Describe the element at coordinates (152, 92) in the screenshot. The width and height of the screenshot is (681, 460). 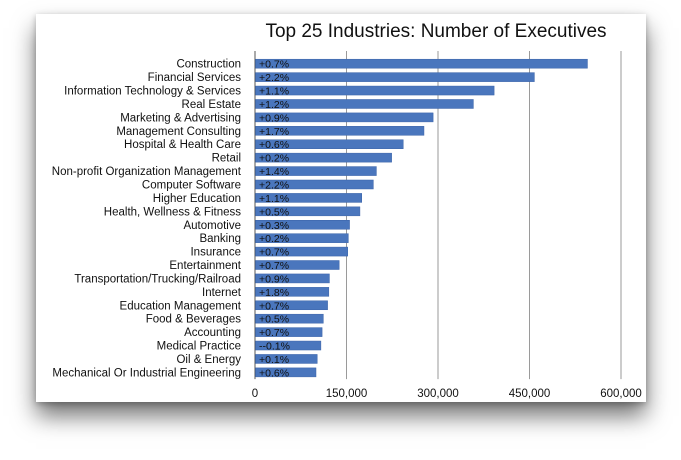
I see `category-label: Information Technology & Services` at that location.